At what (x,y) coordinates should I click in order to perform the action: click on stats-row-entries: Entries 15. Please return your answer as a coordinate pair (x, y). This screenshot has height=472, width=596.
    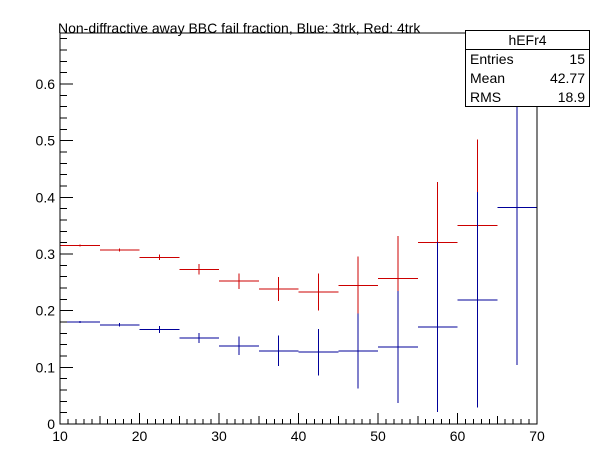
    Looking at the image, I should click on (527, 59).